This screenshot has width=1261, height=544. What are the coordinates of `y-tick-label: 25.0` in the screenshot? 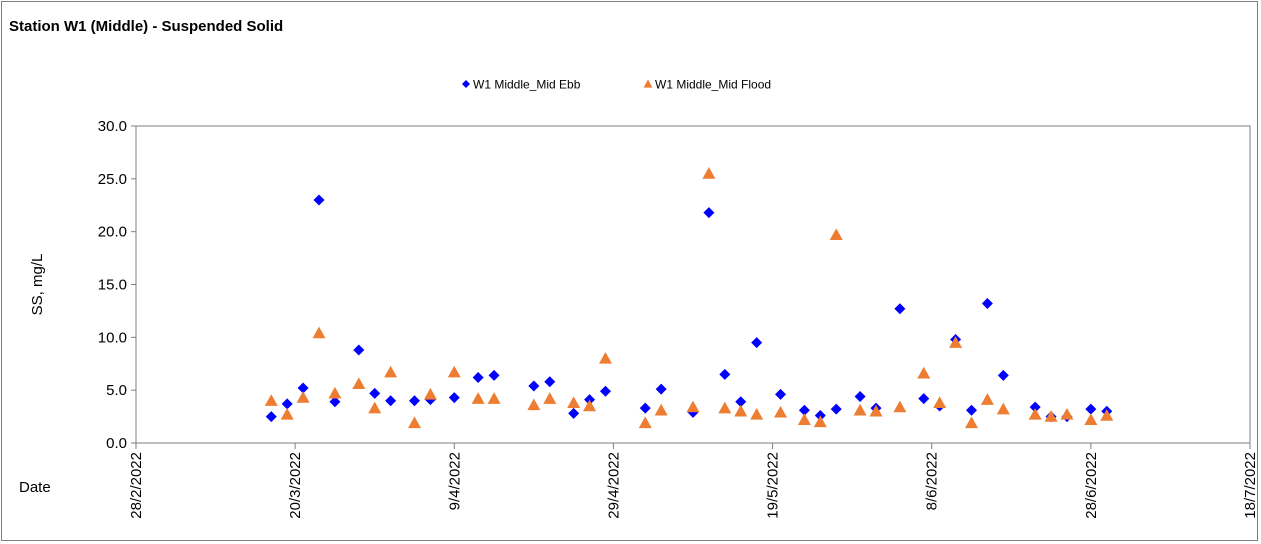 It's located at (112, 179).